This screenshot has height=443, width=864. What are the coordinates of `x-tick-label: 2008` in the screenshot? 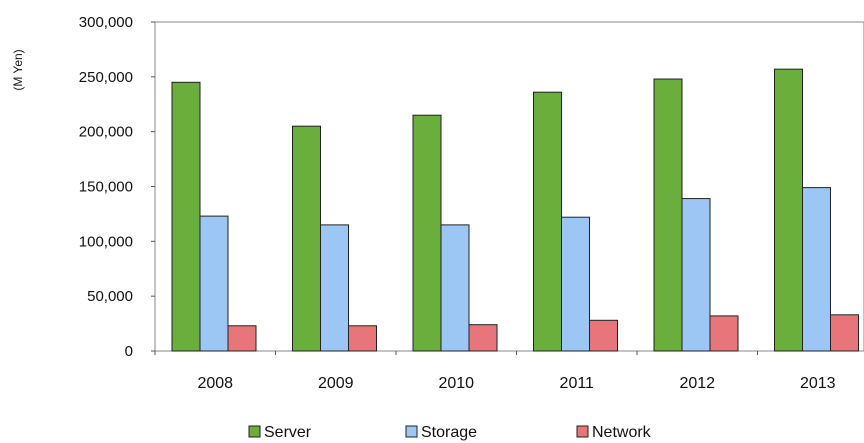 It's located at (215, 383).